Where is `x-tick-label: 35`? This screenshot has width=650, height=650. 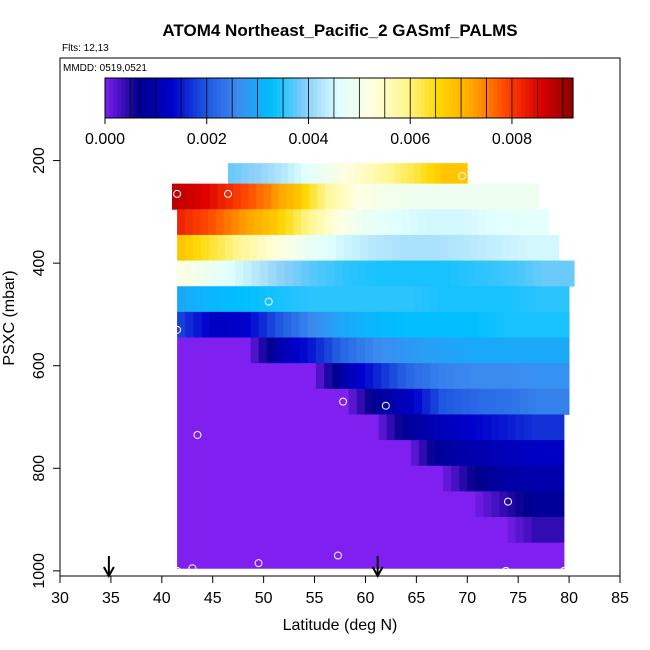 x-tick-label: 35 is located at coordinates (111, 598).